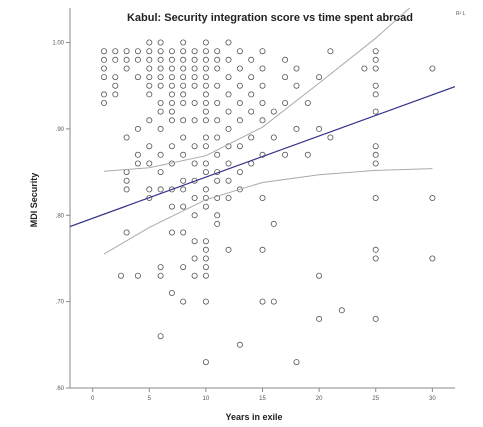 The width and height of the screenshot is (483, 427). Describe the element at coordinates (268, 211) in the screenshot. I see `ci-lower-curve` at that location.